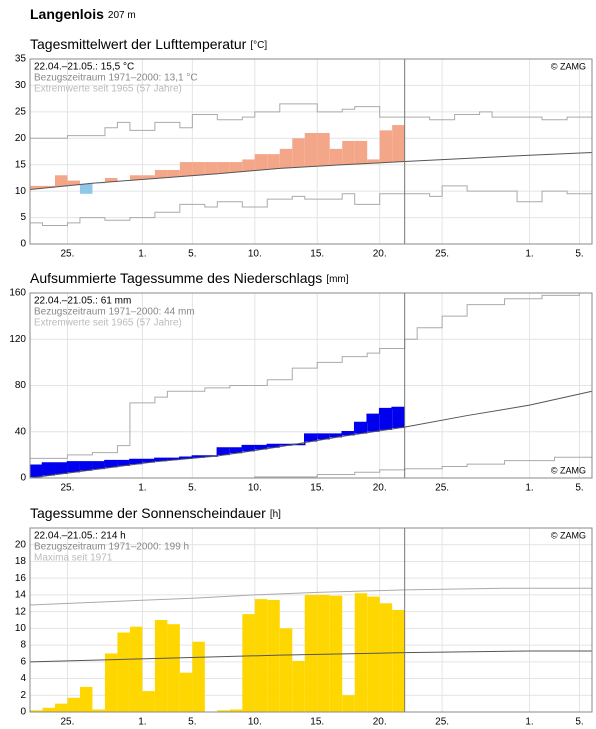 This screenshot has height=729, width=596. I want to click on y-tick-label: 160, so click(17, 293).